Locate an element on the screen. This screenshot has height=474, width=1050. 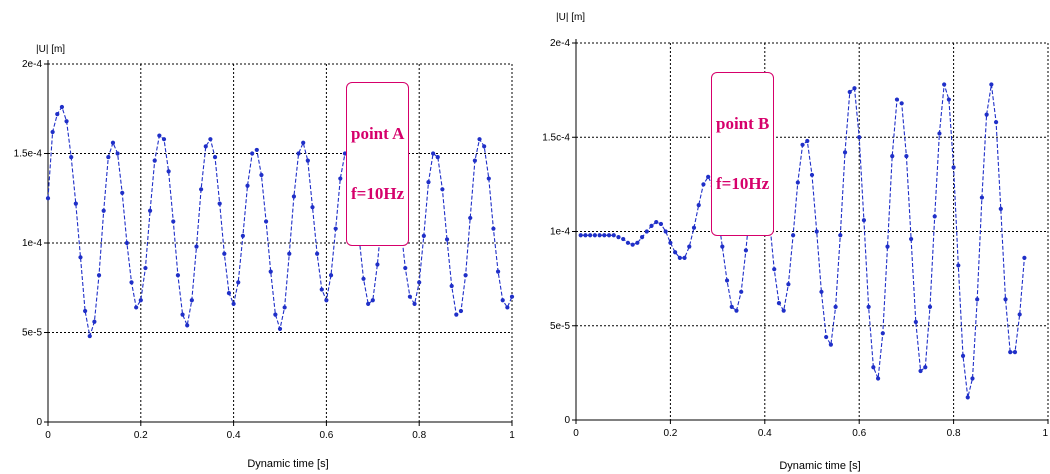
x-tick-label: 0.8 is located at coordinates (419, 435).